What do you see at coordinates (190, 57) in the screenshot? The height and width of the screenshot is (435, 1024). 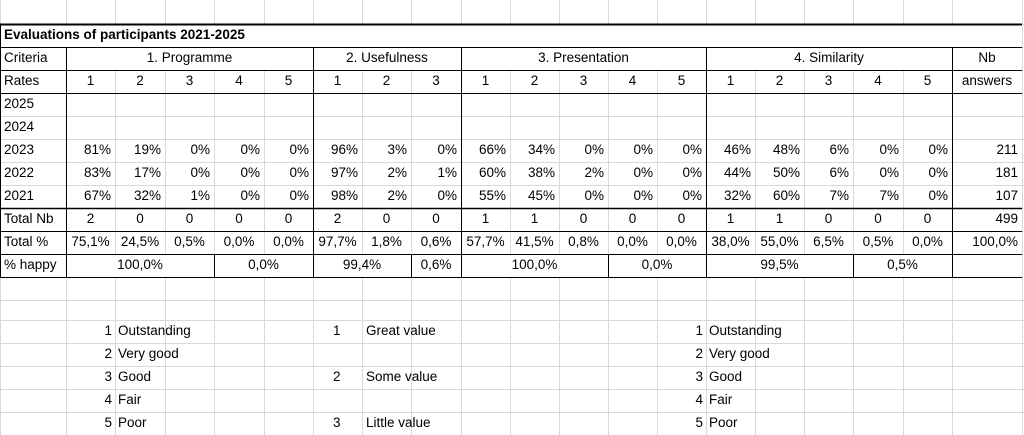 I see `group-header: 1. Programme` at bounding box center [190, 57].